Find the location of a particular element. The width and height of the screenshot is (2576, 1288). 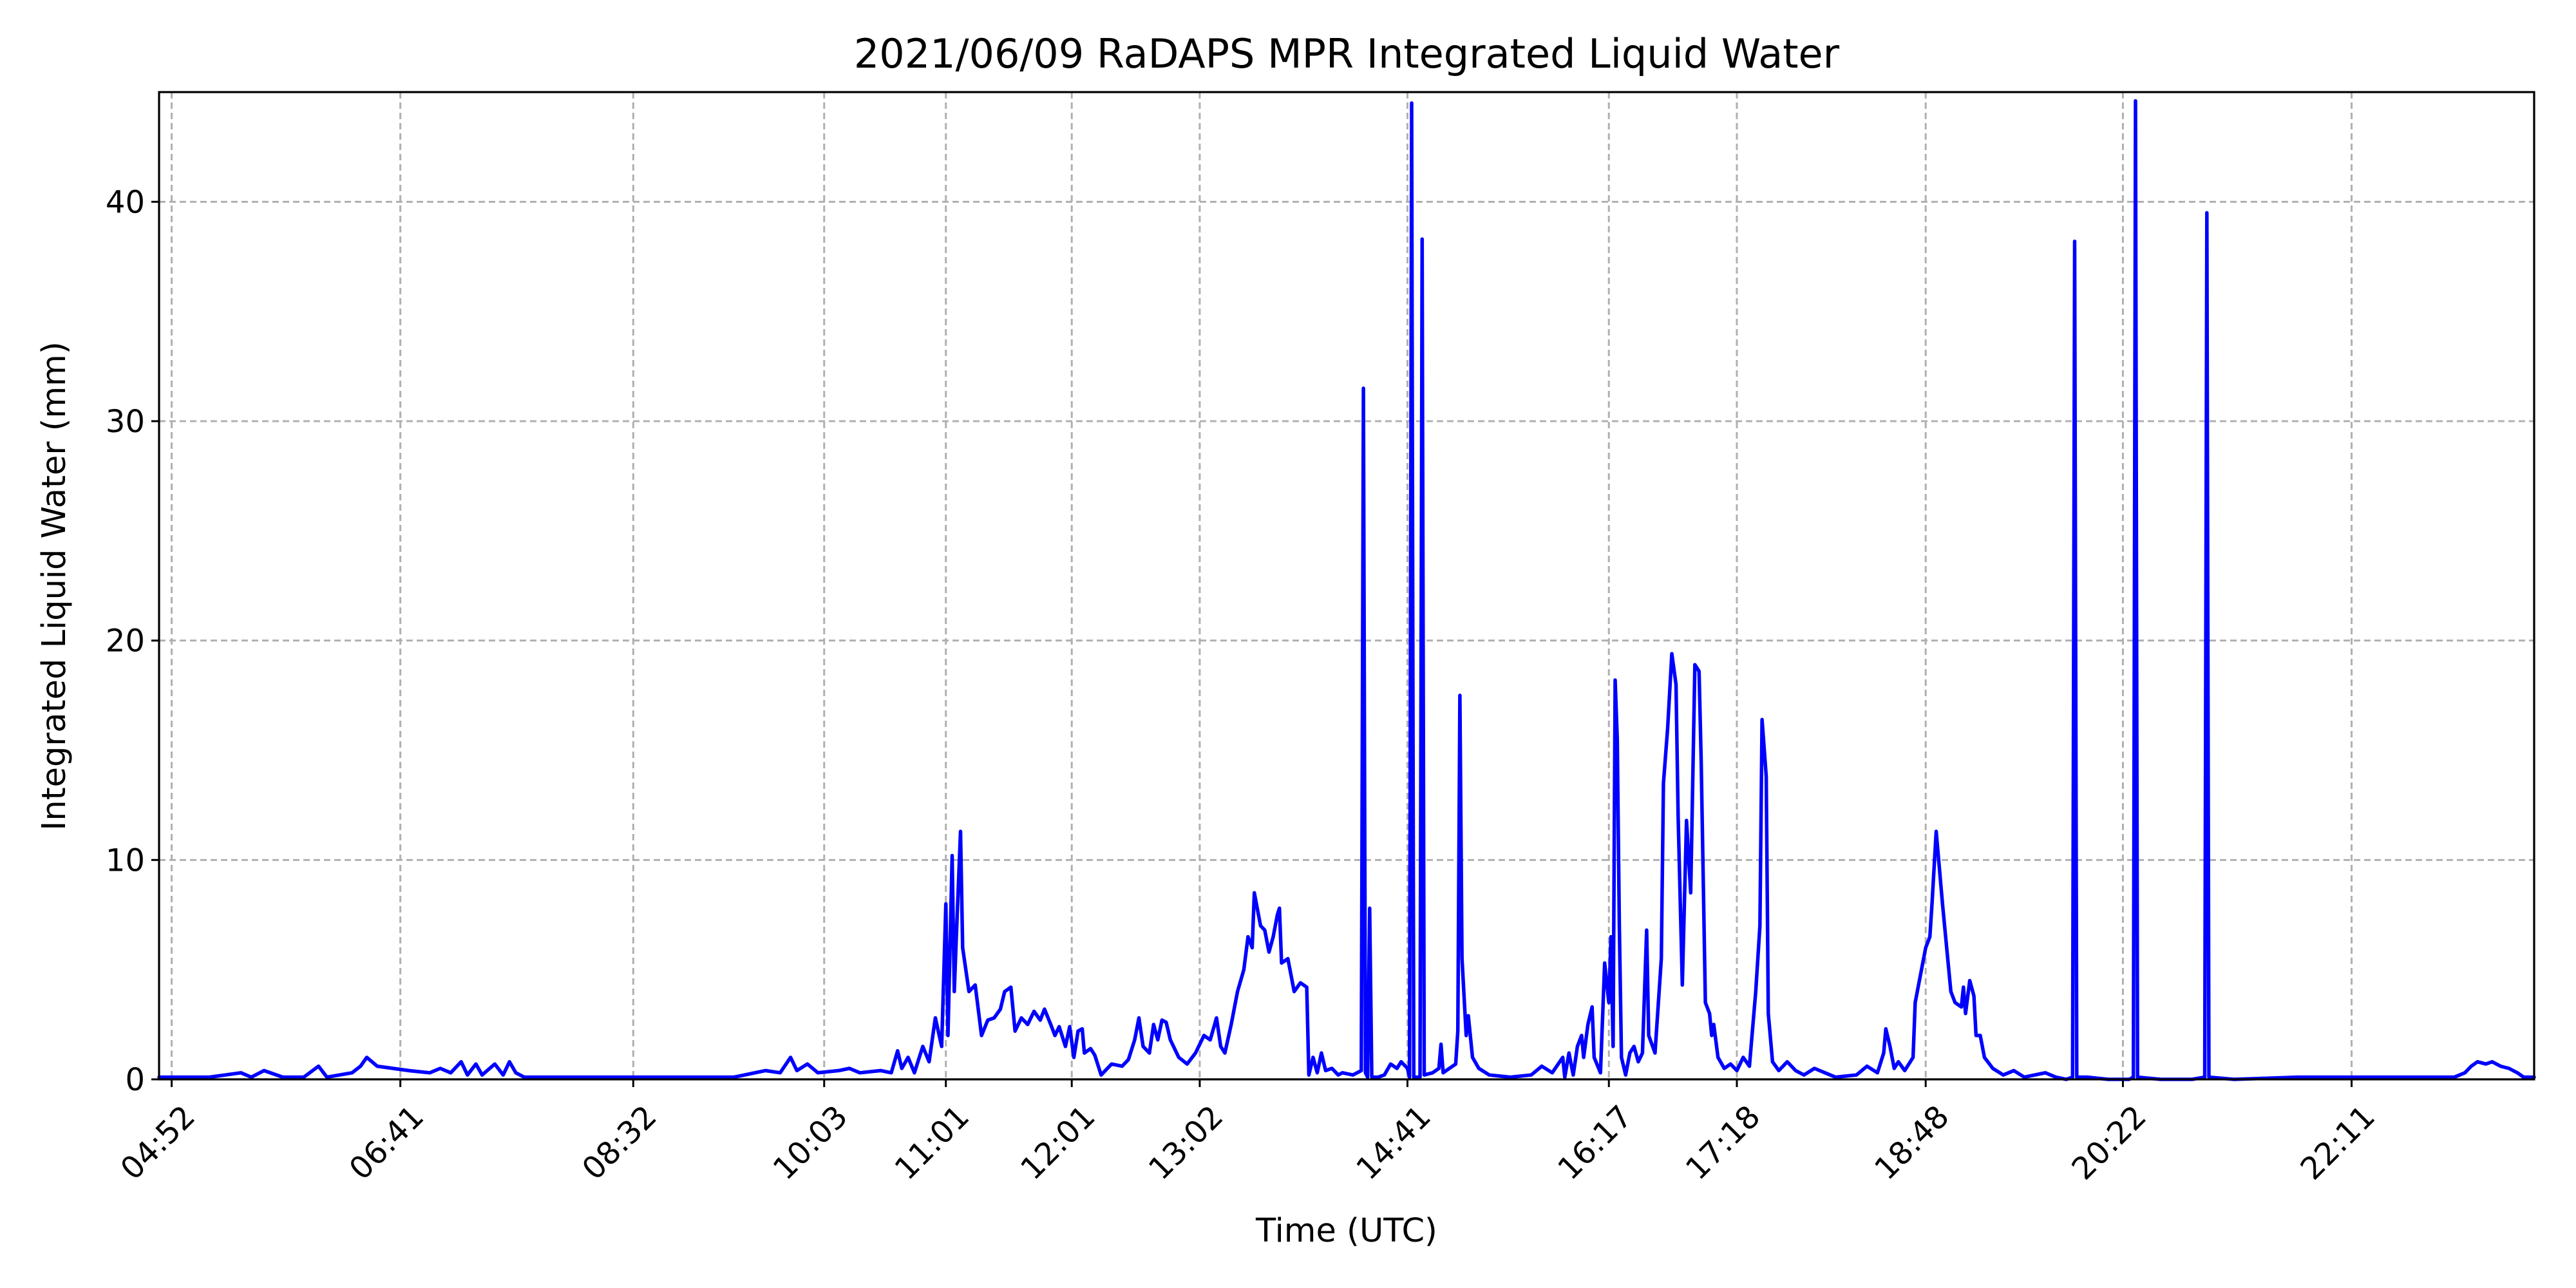

y-tick-label: 10 is located at coordinates (125, 860).